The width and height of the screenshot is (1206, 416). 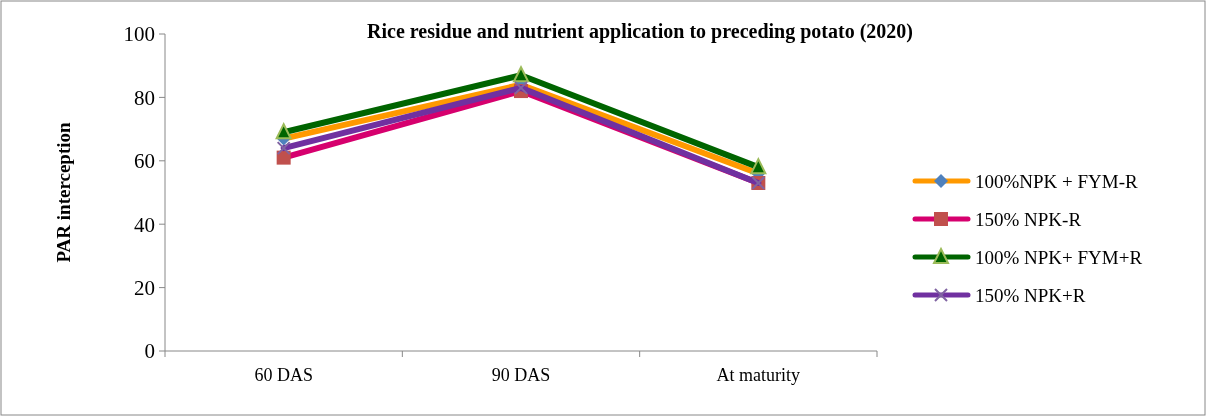 I want to click on x-tick-label: 60 DAS, so click(x=283, y=375).